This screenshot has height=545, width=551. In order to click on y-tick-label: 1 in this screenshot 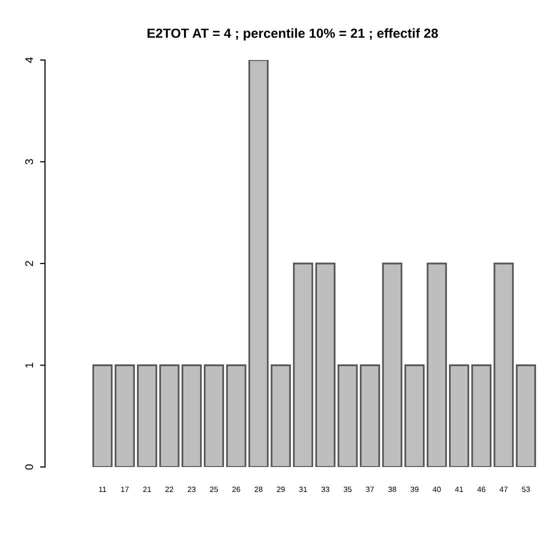, I will do `click(29, 365)`.